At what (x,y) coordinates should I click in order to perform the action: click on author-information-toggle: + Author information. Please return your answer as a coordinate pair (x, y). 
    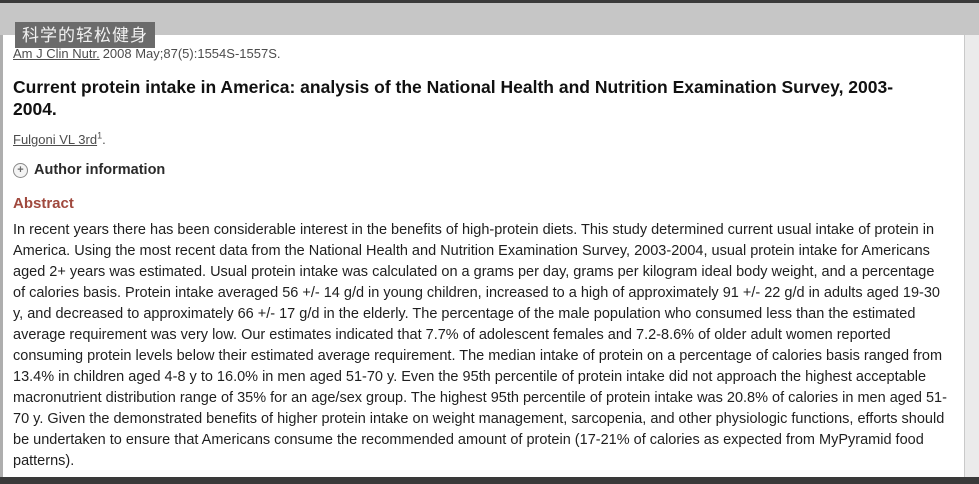
    Looking at the image, I should click on (481, 170).